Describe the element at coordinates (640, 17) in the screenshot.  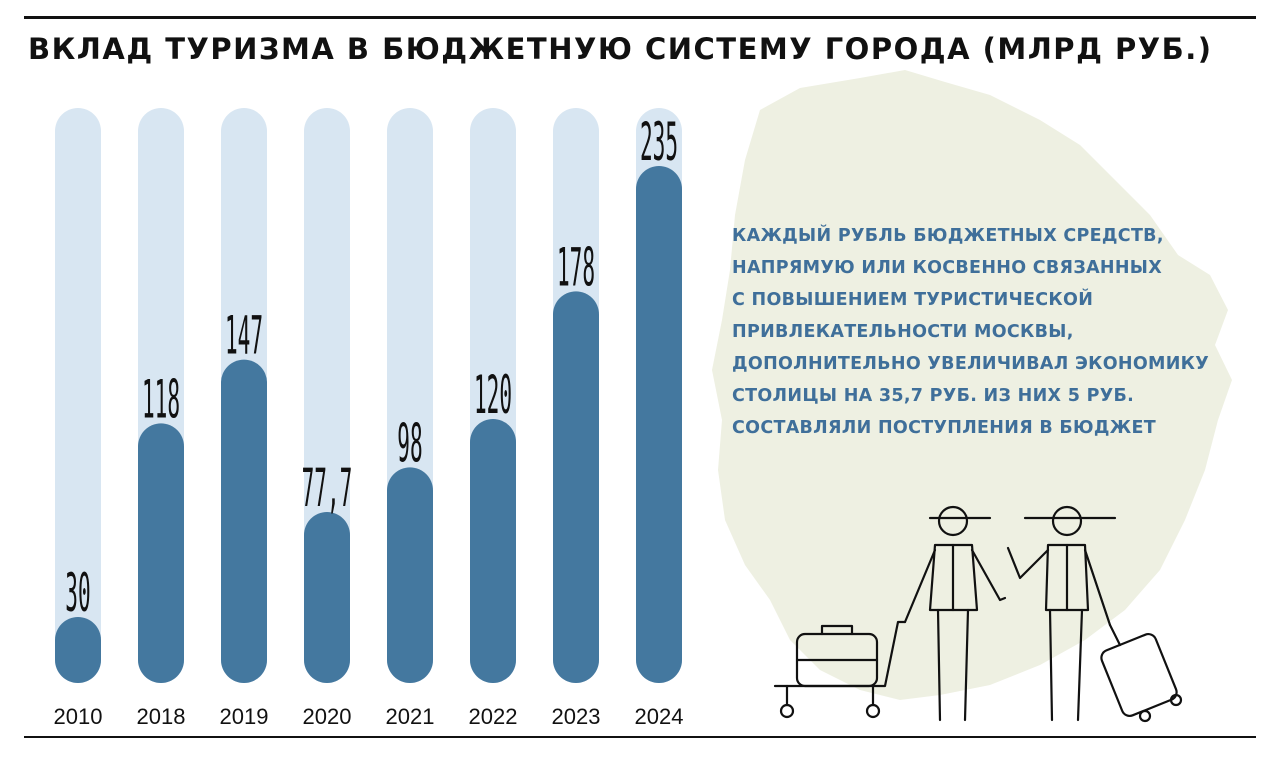
I see `top-rule` at that location.